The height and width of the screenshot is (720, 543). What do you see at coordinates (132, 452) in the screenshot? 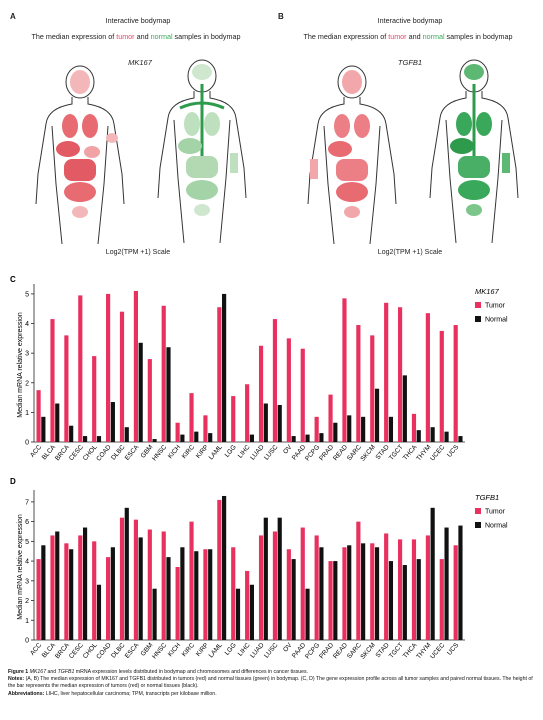
I see `x-tick-label: ESCA` at bounding box center [132, 452].